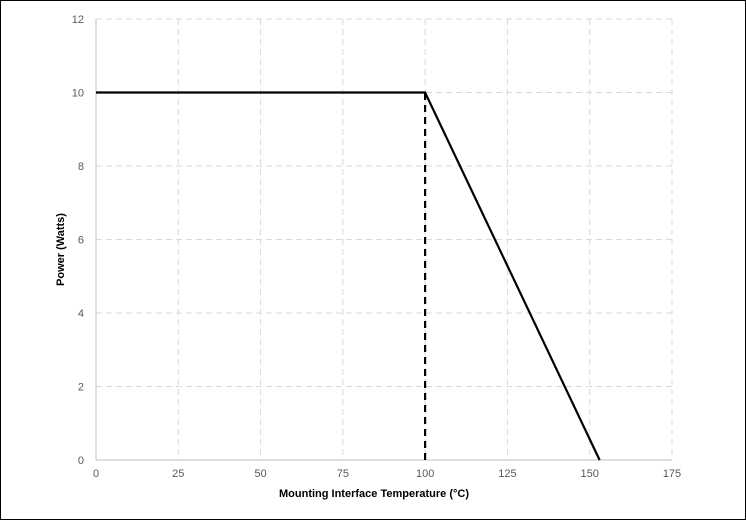 This screenshot has width=746, height=520. What do you see at coordinates (81, 314) in the screenshot?
I see `y-tick-label: 4` at bounding box center [81, 314].